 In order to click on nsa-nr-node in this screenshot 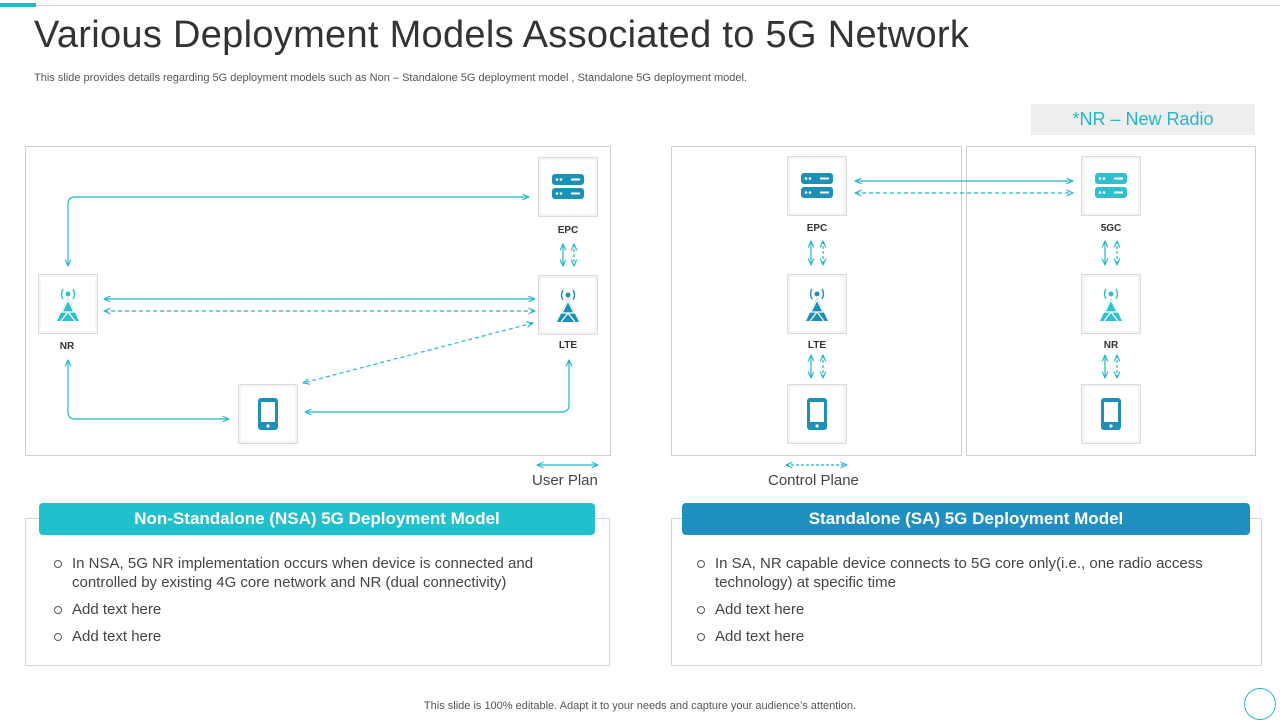, I will do `click(68, 304)`.